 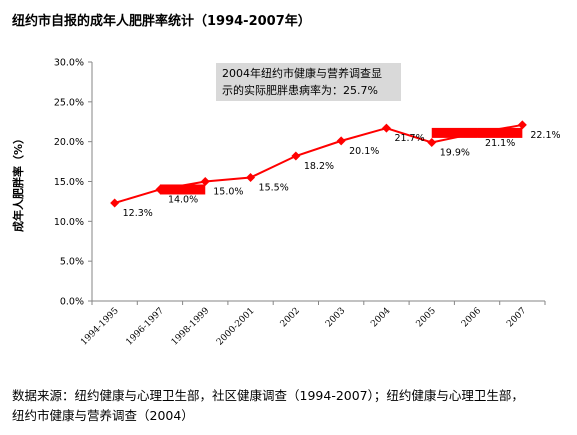 I want to click on data-label: 21.7%, so click(x=409, y=138).